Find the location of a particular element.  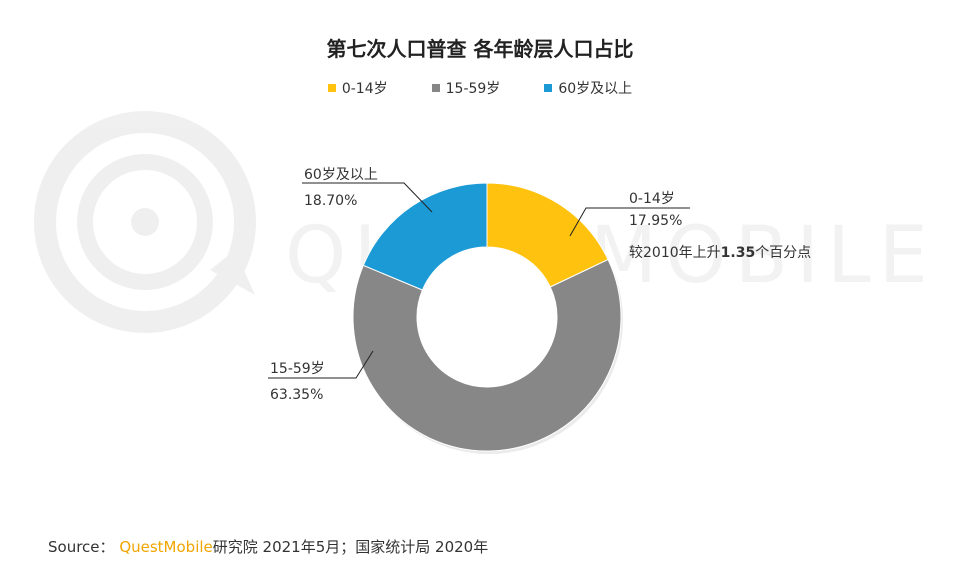

data-label-name-15-59: 15-59岁 is located at coordinates (297, 369).